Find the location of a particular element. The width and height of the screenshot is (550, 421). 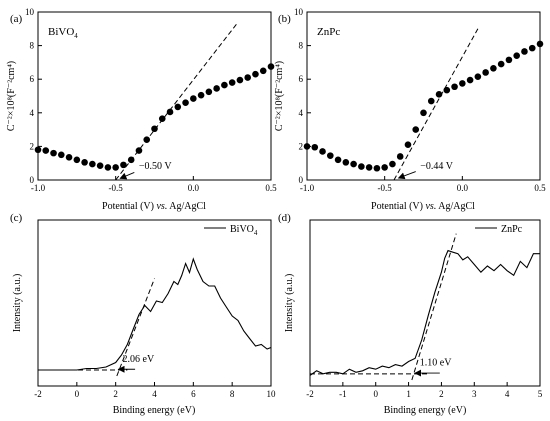

panel-a-yticks: 0 2 4 6 8 10 is located at coordinates (33, 96).